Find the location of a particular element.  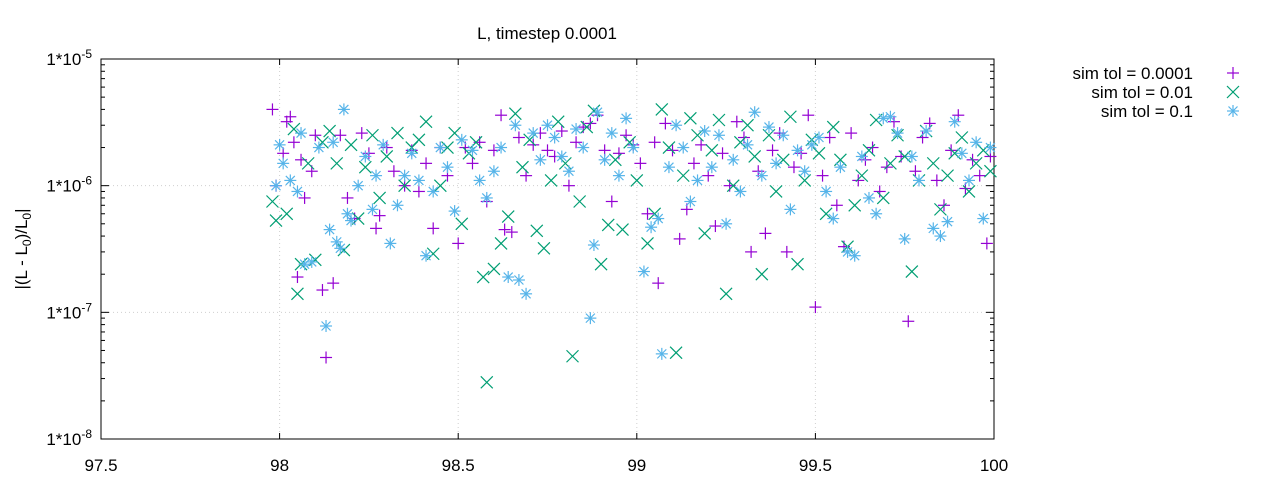

x-tick-label: 99.5 is located at coordinates (815, 465).